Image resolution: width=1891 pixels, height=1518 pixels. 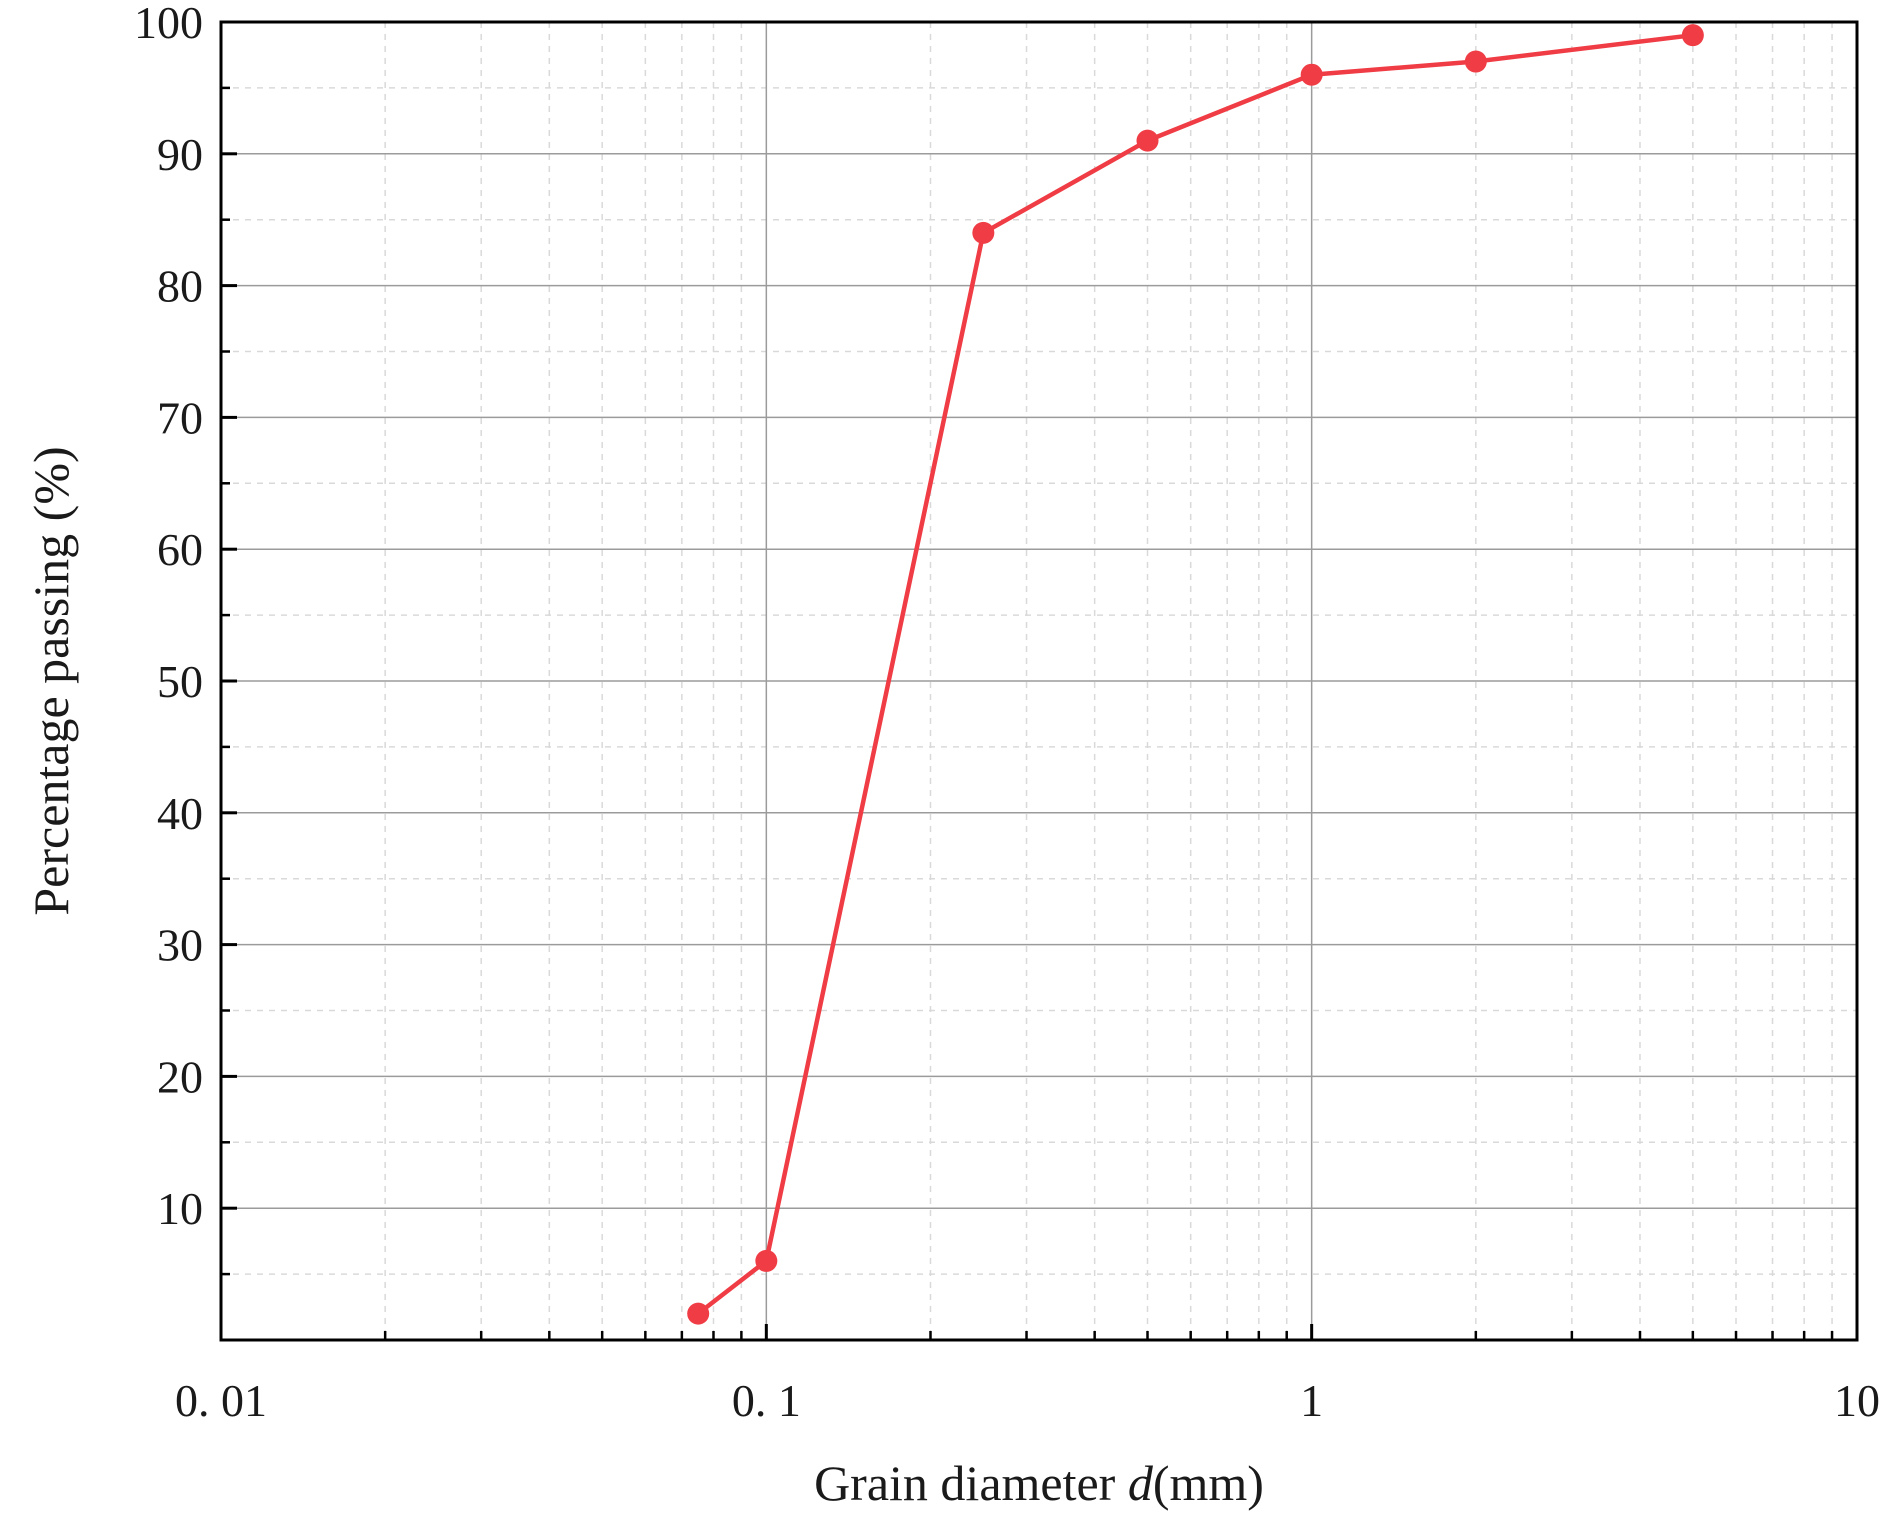 What do you see at coordinates (168, 24) in the screenshot?
I see `y-tick-label: 100` at bounding box center [168, 24].